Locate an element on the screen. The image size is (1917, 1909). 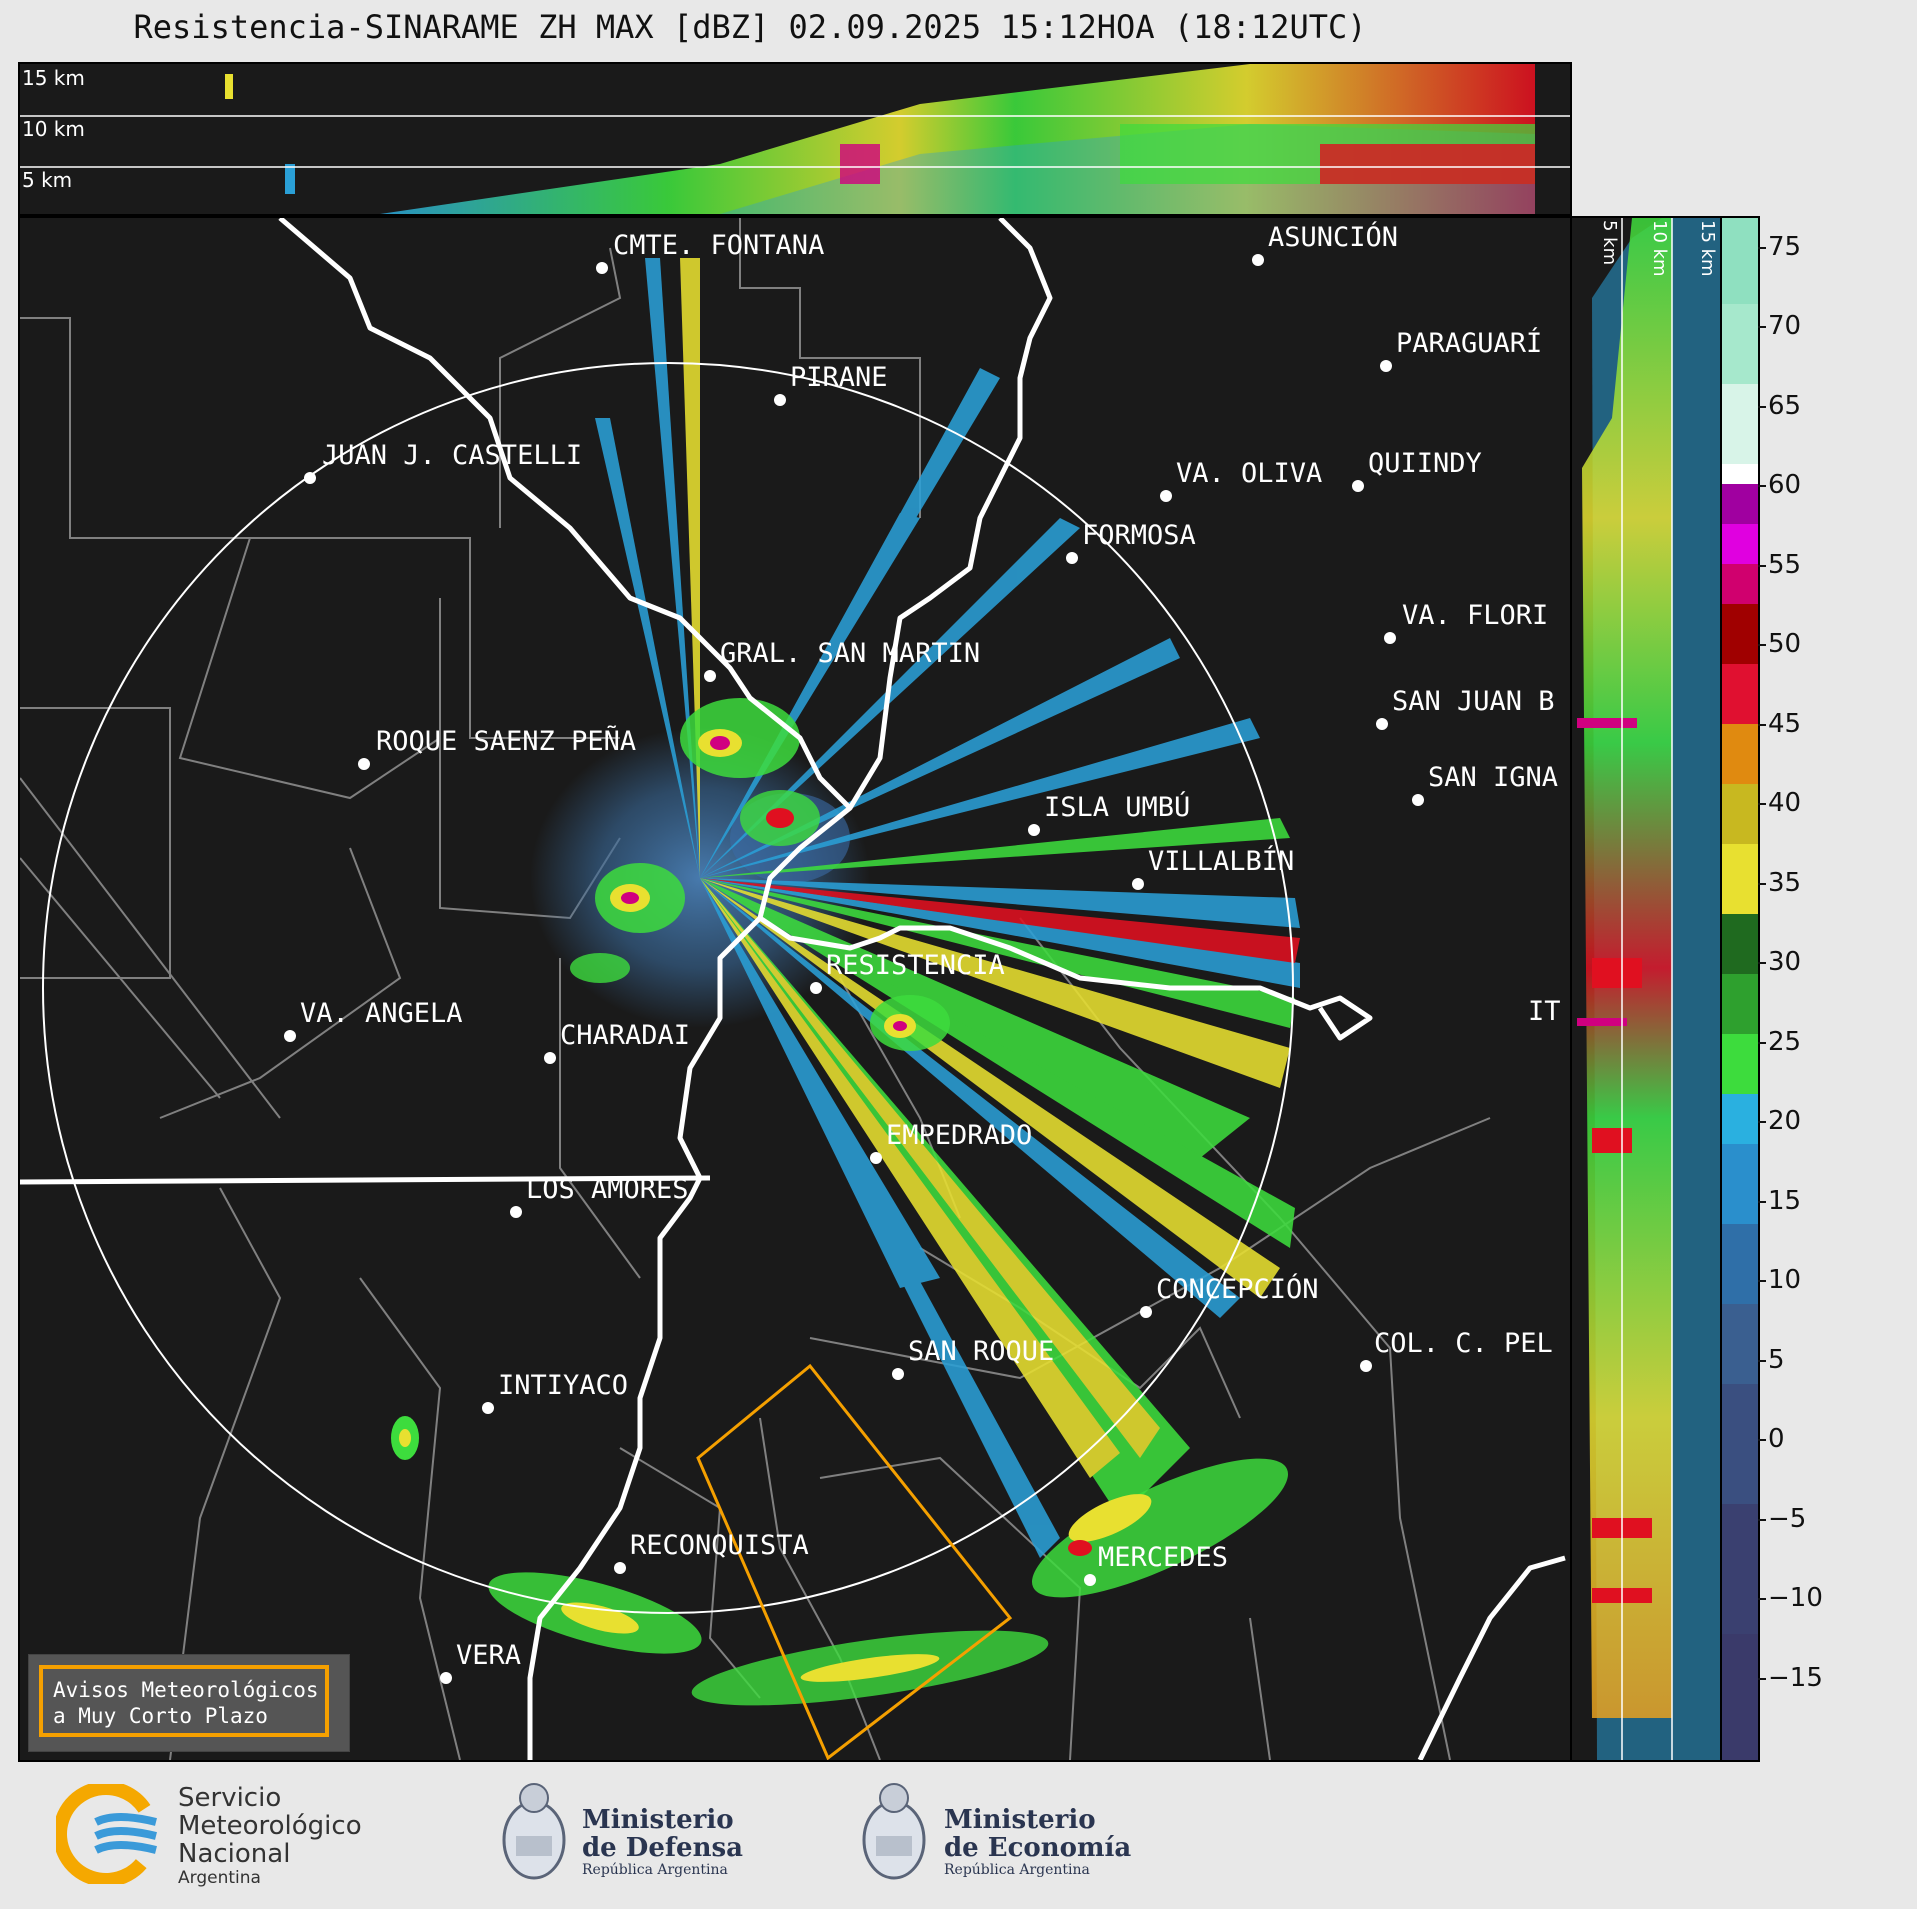
city-label-va-flori: VA. FLORI is located at coordinates (1475, 615).